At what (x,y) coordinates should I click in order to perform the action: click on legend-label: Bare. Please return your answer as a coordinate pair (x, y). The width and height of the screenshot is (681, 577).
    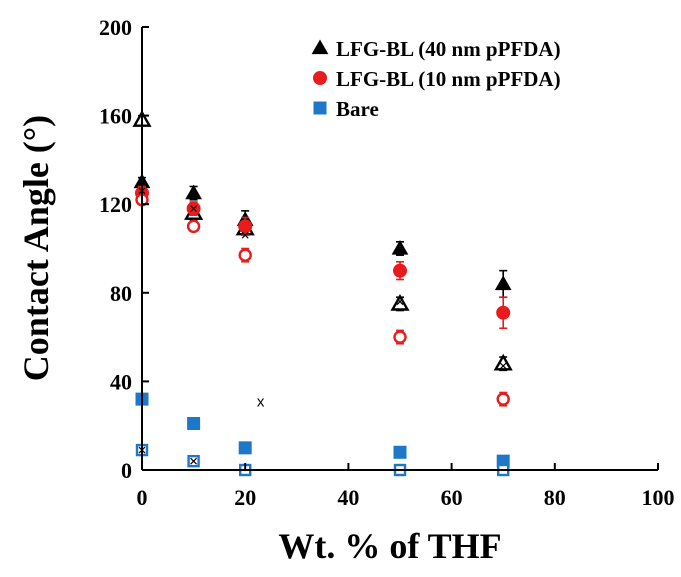
    Looking at the image, I should click on (357, 109).